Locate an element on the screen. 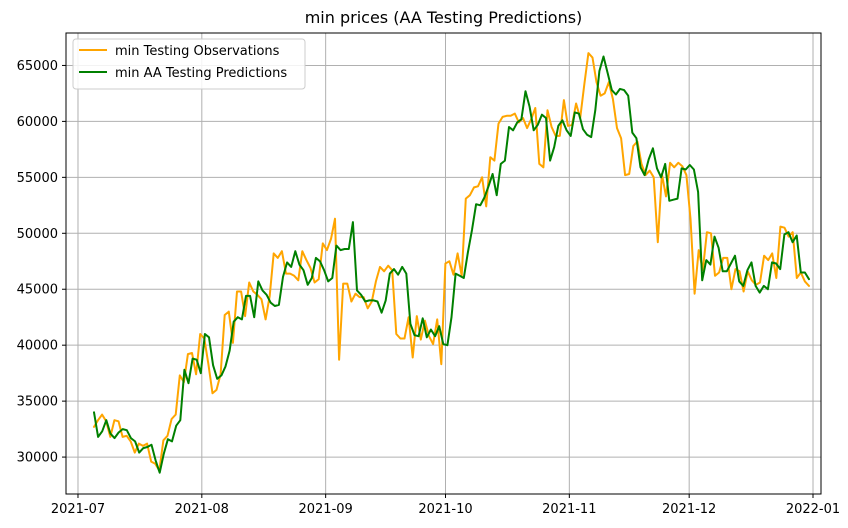 Image resolution: width=848 pixels, height=528 pixels. legend-box is located at coordinates (189, 64).